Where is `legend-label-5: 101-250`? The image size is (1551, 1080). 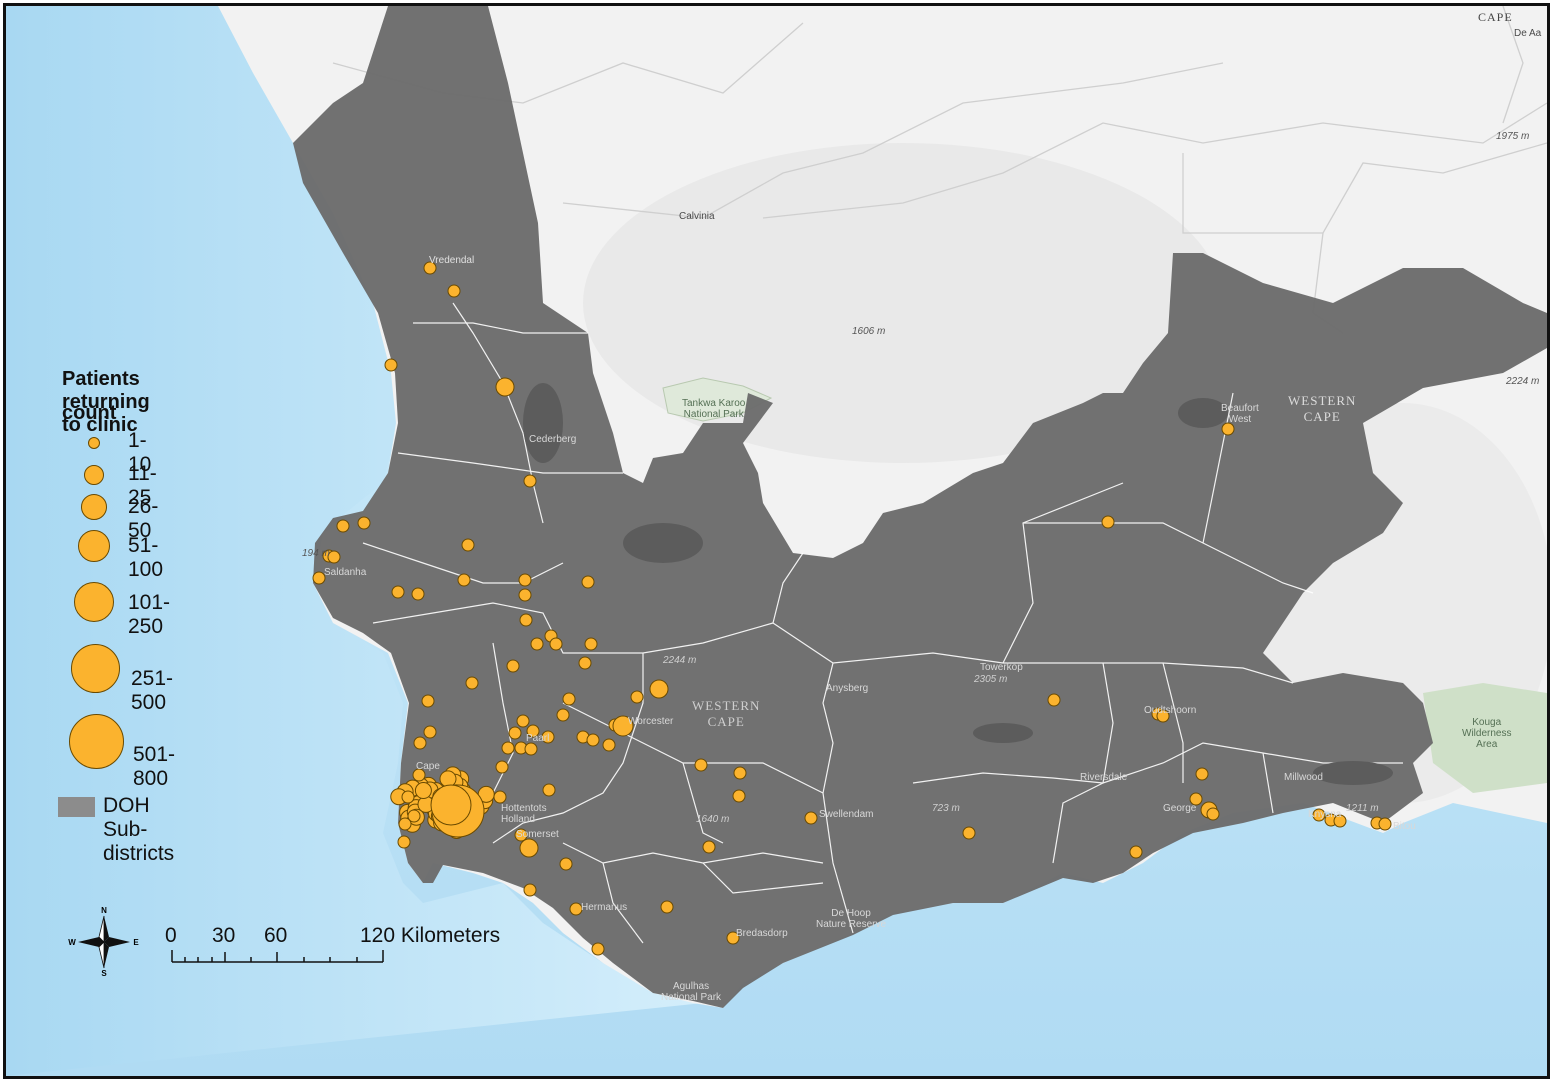
legend-label-5: 101-250 is located at coordinates (149, 614).